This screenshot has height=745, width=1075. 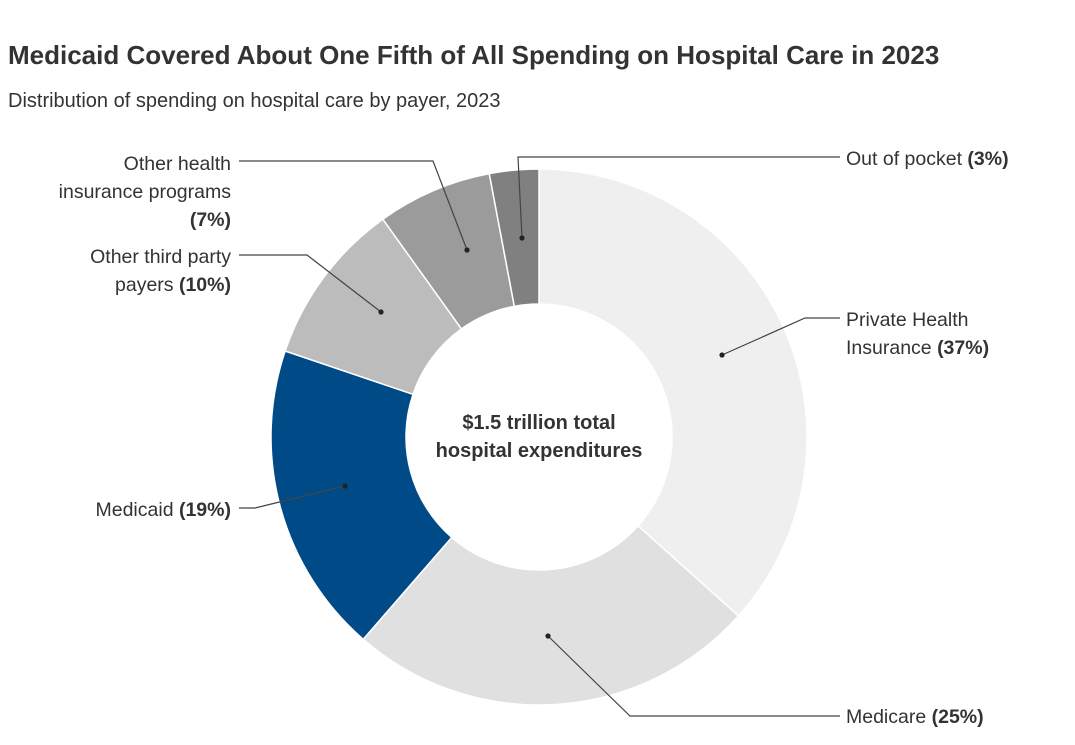 I want to click on slice-percent: (10%), so click(x=205, y=285).